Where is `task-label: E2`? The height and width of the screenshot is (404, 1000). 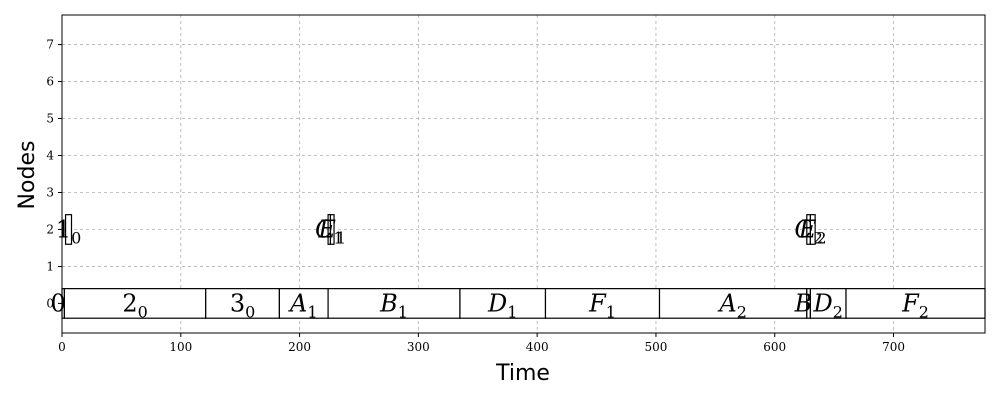 task-label: E2 is located at coordinates (812, 231).